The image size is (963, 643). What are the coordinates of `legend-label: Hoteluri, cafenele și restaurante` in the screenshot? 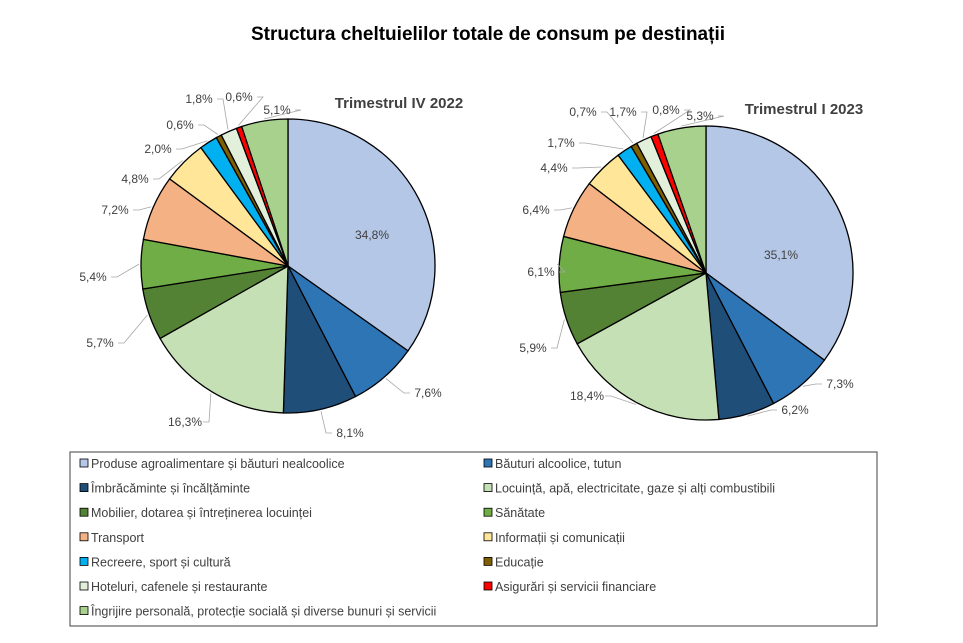 It's located at (179, 587).